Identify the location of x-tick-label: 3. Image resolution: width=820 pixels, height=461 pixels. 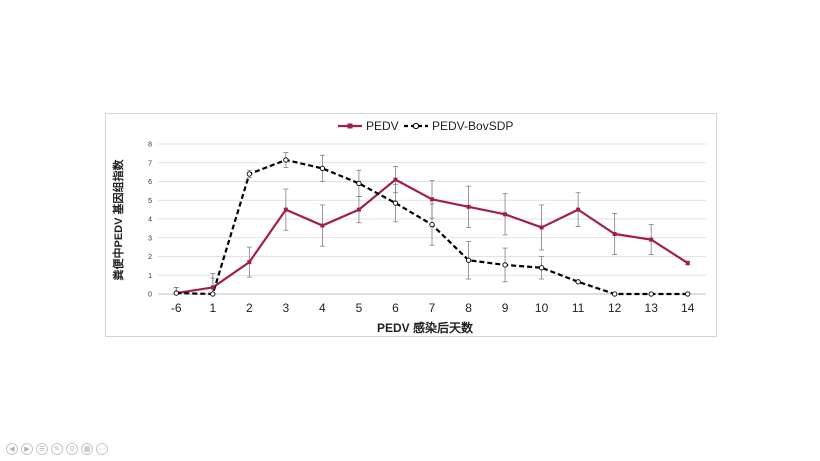
(286, 308).